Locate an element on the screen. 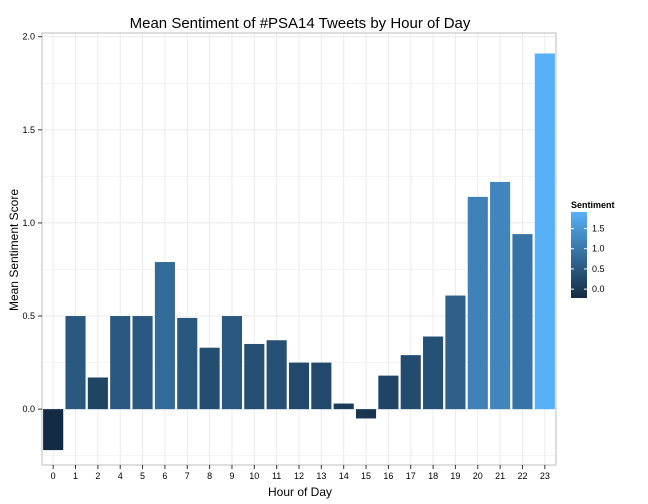  y-tick-label: 2.0 is located at coordinates (28, 37).